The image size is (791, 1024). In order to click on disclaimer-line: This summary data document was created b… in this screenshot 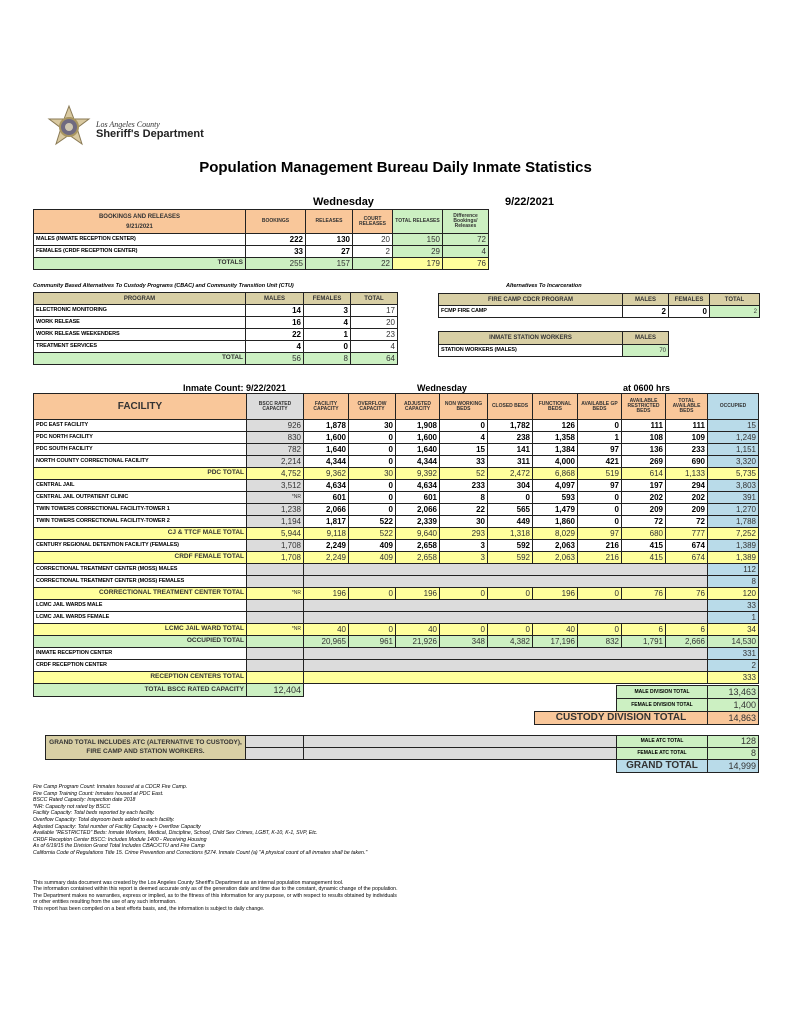, I will do `click(188, 883)`.